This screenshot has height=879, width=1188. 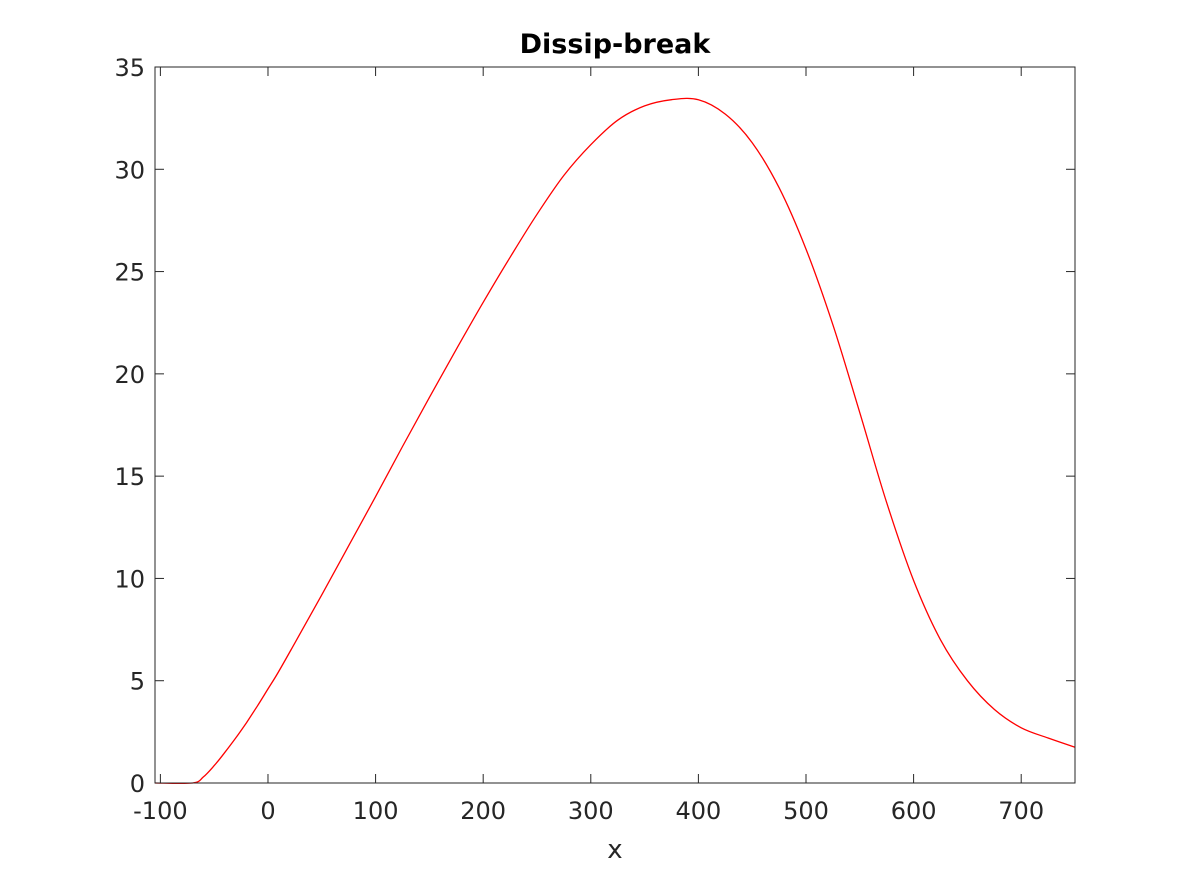 What do you see at coordinates (698, 811) in the screenshot?
I see `x-tick-label: 400` at bounding box center [698, 811].